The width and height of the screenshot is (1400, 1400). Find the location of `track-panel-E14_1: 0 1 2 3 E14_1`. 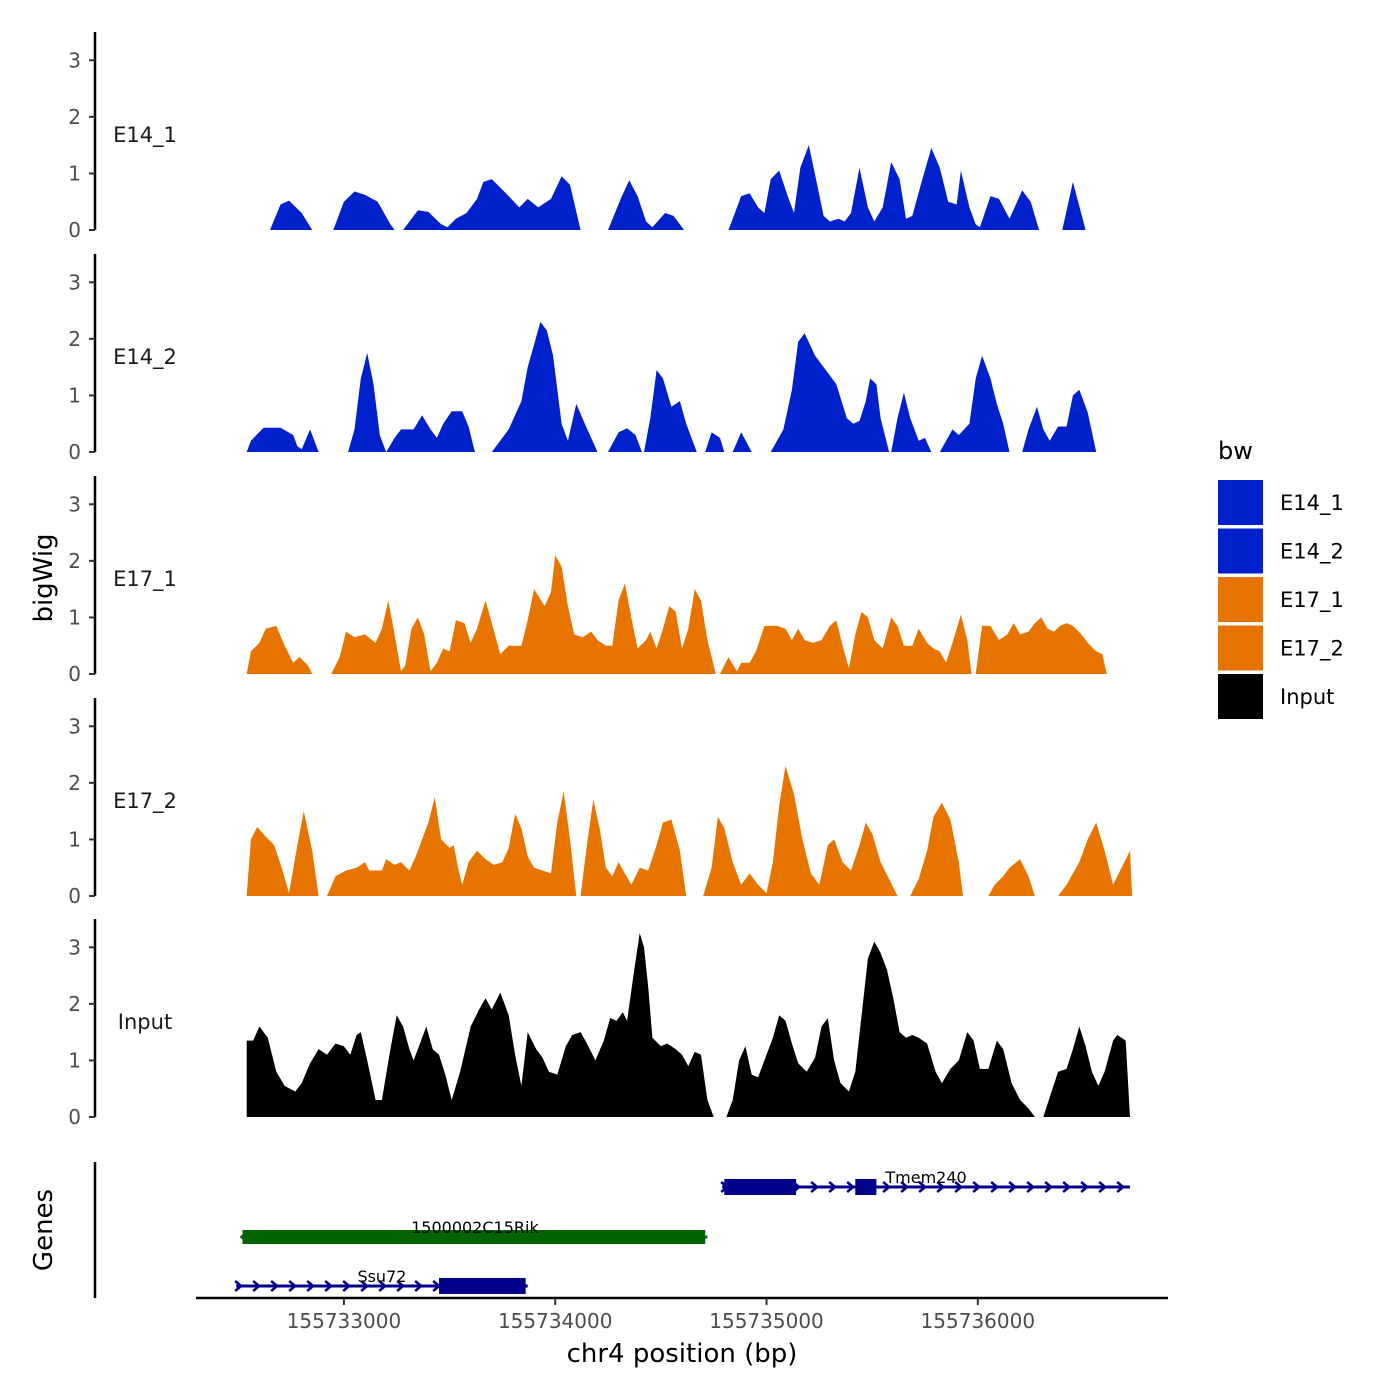

track-panel-E14_1: 0 1 2 3 E14_1 is located at coordinates (577, 137).